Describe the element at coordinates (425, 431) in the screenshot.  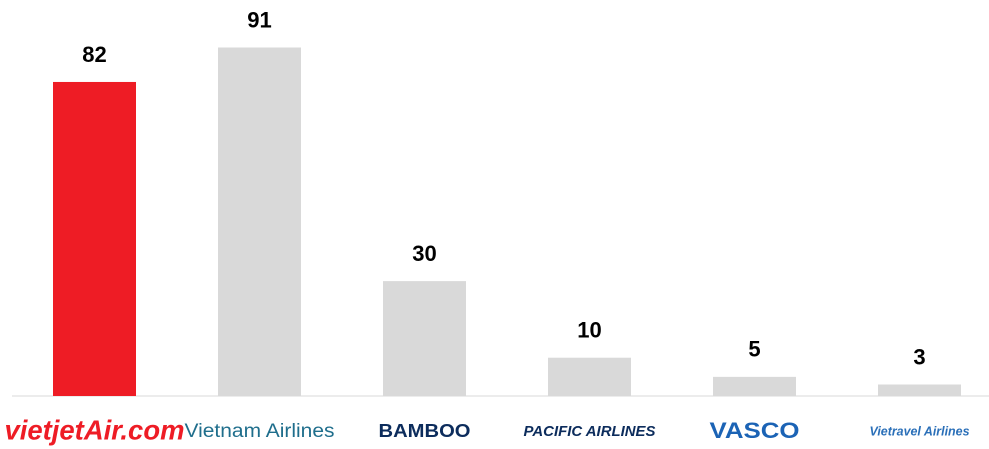
I see `category-logo: BAMBOO` at that location.